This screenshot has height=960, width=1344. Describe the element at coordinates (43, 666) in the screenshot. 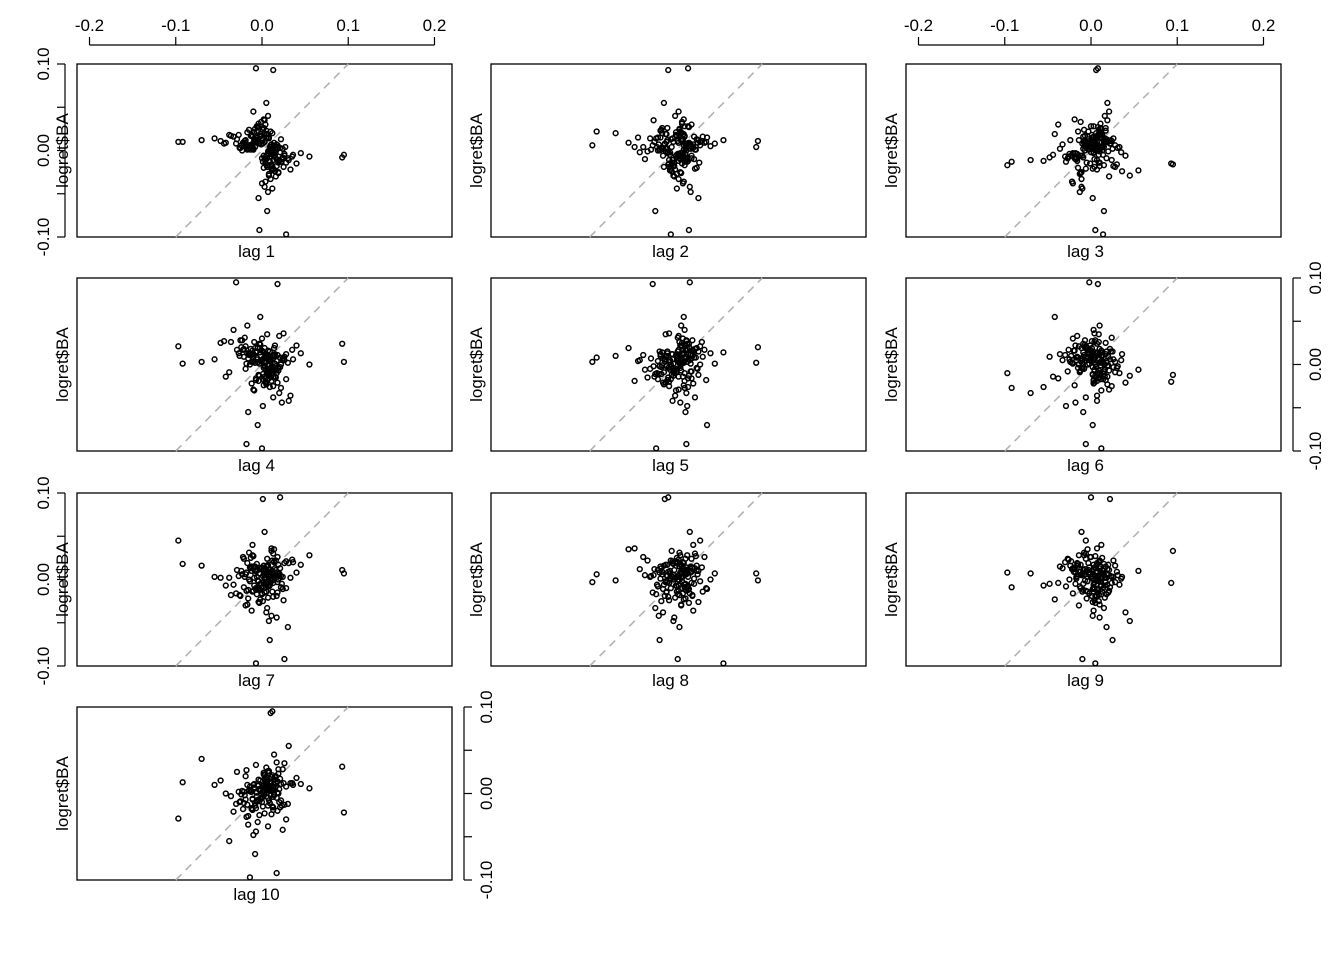

I see `y-tick-label: -0.10` at that location.